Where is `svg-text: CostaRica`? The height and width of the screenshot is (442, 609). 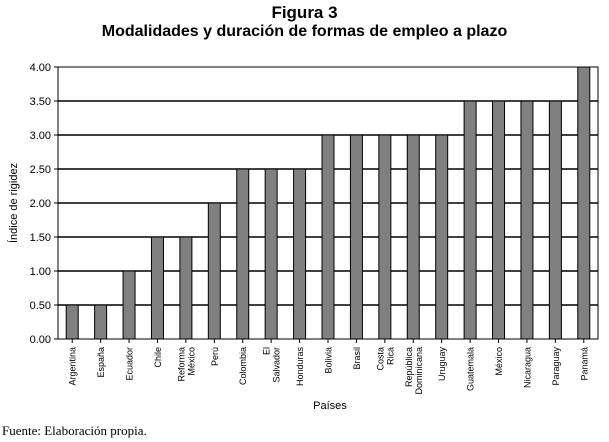 svg-text: CostaRica is located at coordinates (385, 359).